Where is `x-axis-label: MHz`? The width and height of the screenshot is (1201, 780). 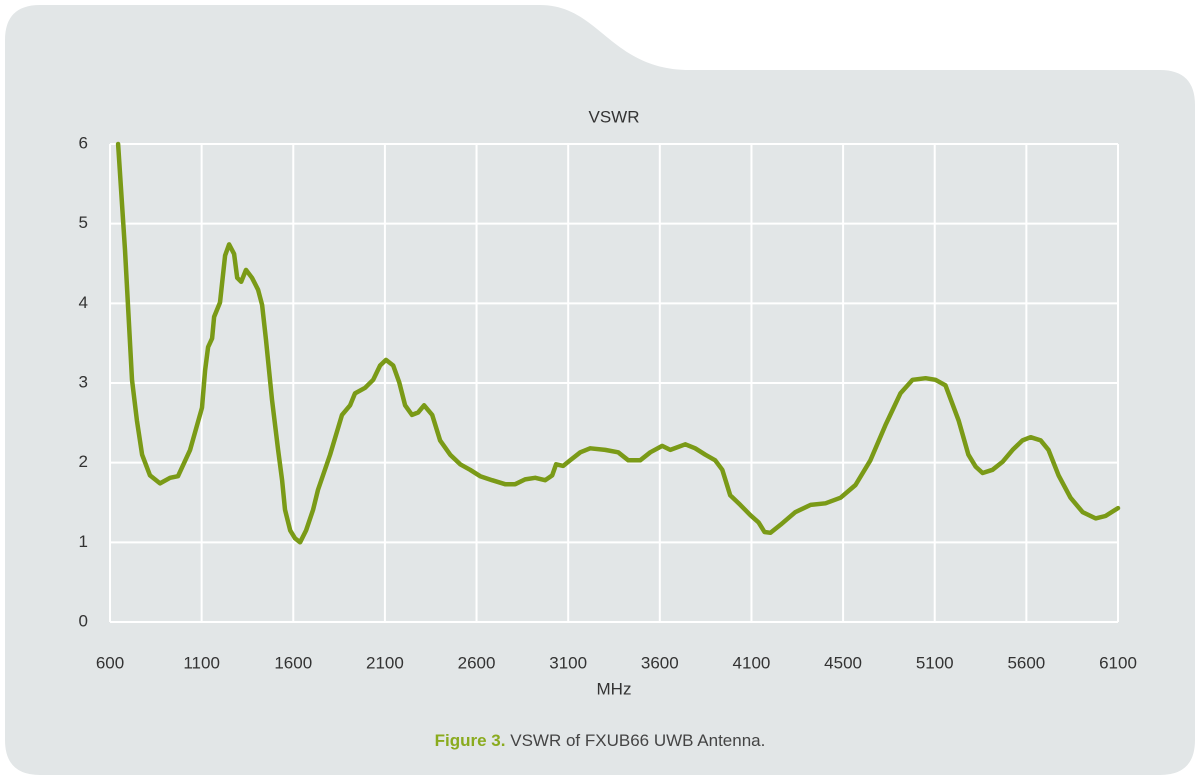
x-axis-label: MHz is located at coordinates (614, 688).